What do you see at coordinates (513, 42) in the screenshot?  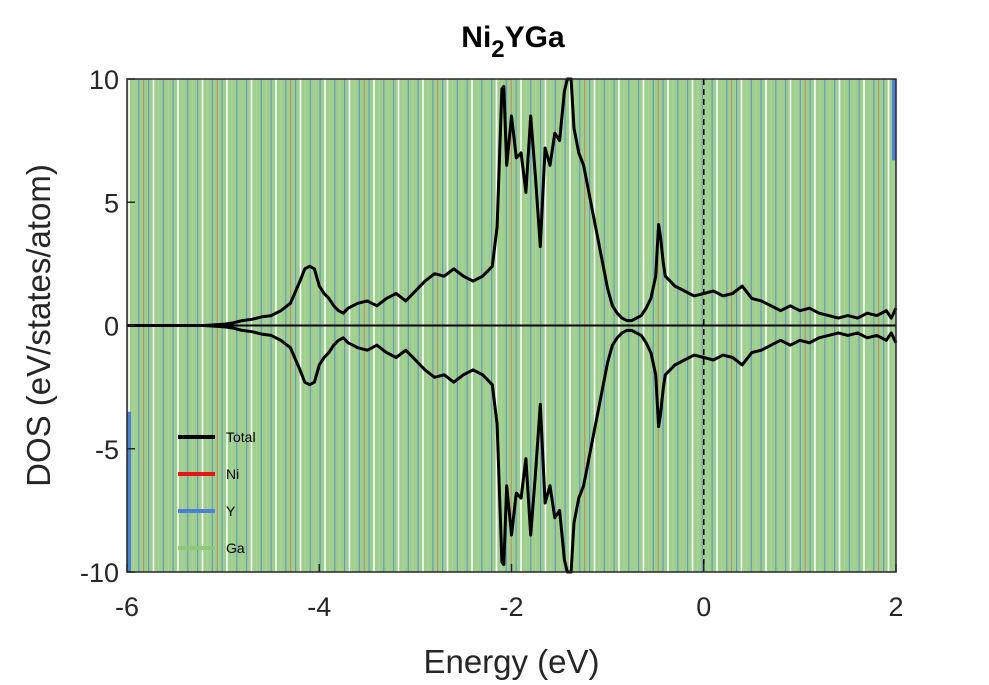 I see `chart-title: Ni2YGa` at bounding box center [513, 42].